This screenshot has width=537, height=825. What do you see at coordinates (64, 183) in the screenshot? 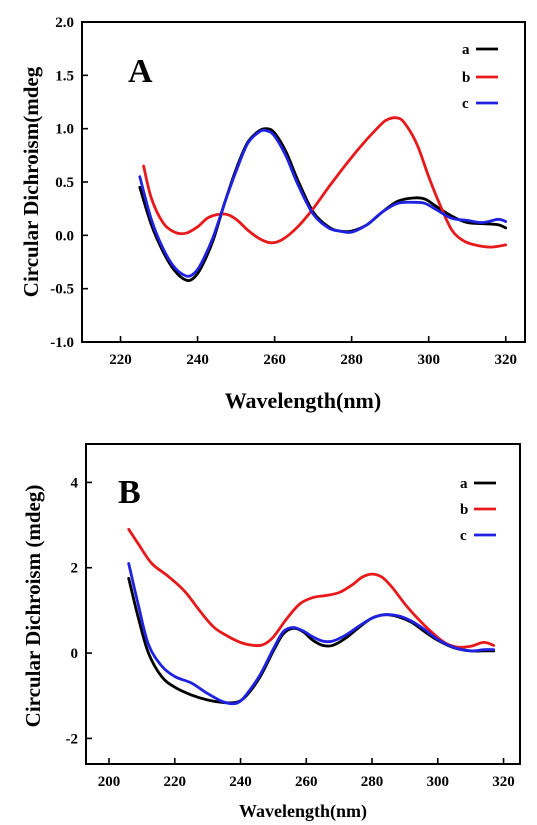
I see `panel-a-y-tick-label: 0.5` at bounding box center [64, 183].